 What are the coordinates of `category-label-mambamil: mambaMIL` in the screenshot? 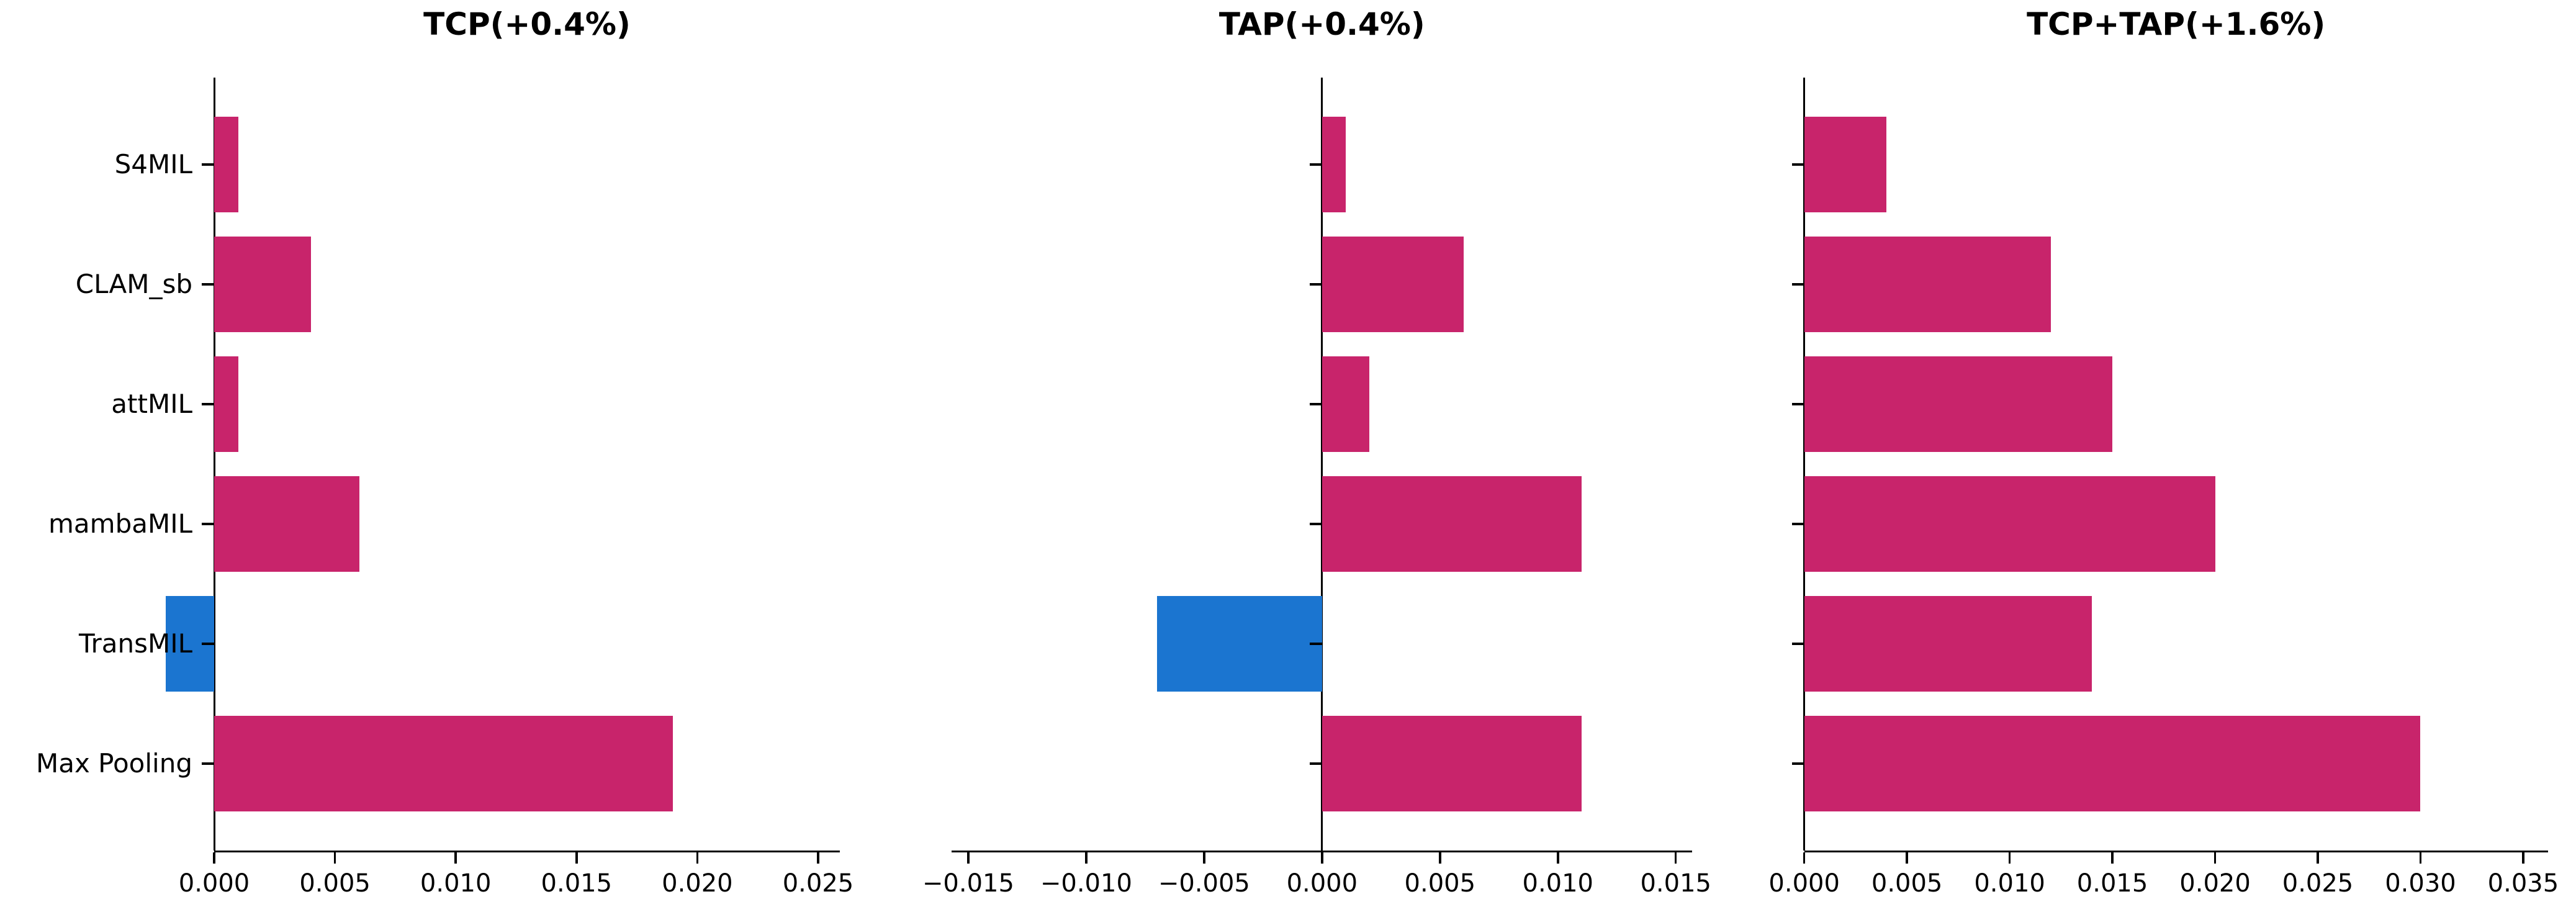 It's located at (120, 523).